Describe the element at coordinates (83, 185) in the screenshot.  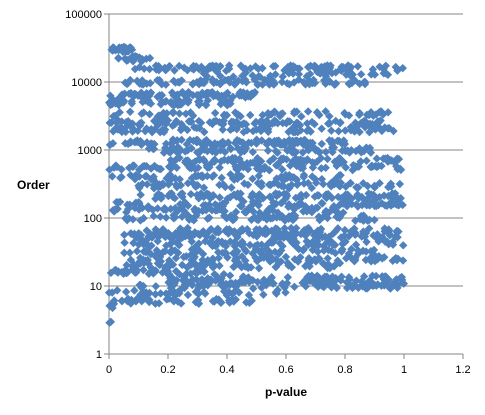
I see `y-tick-labels: 1 10 100 1000 10000 100000` at that location.